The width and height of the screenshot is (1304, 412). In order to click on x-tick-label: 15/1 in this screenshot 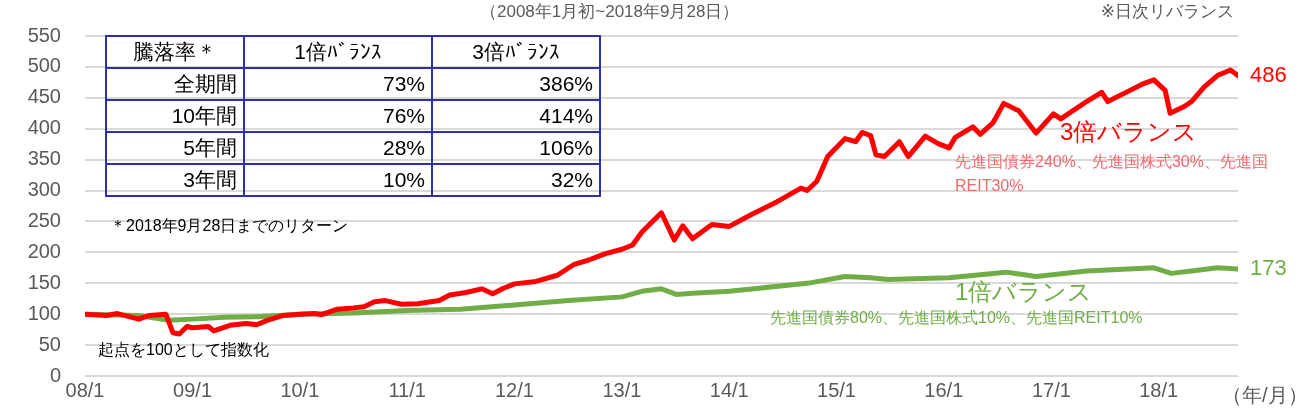, I will do `click(836, 389)`.